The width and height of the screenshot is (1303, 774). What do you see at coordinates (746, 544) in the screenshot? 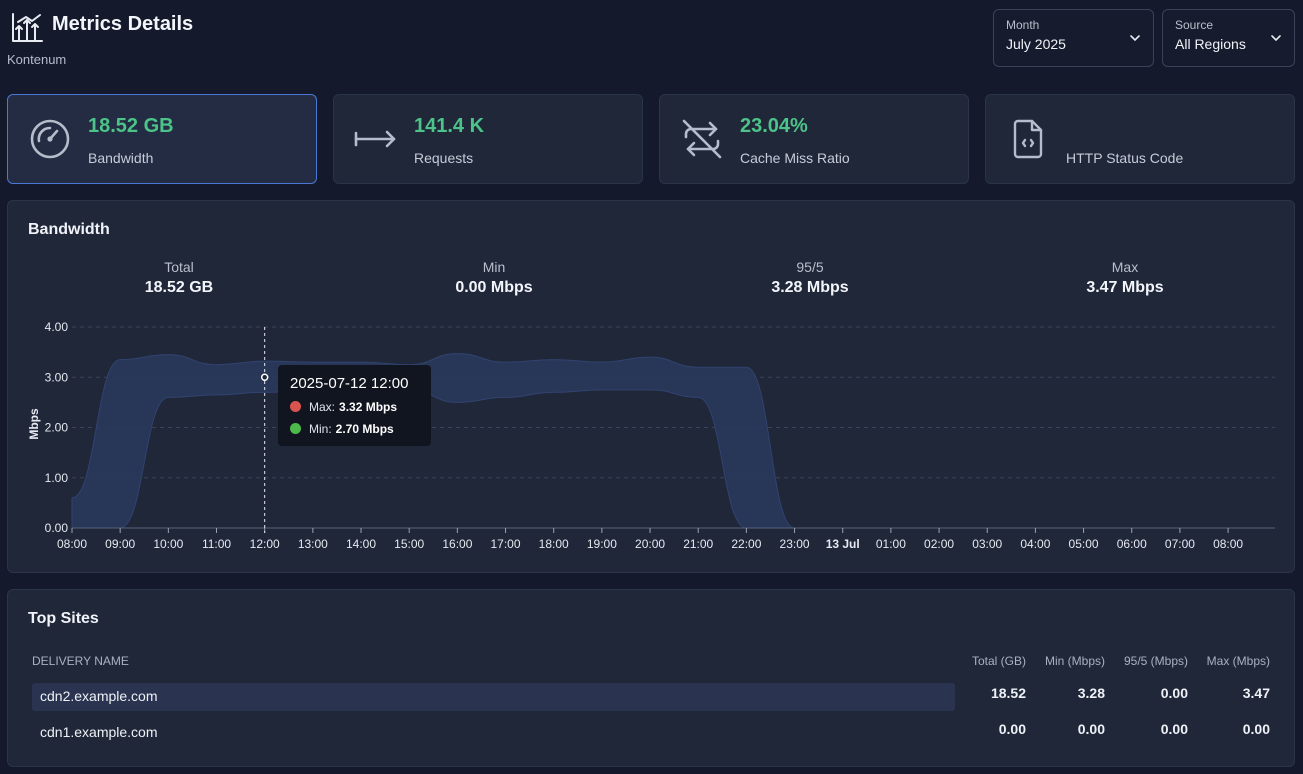
I see `x-tick-label: 22:00` at bounding box center [746, 544].